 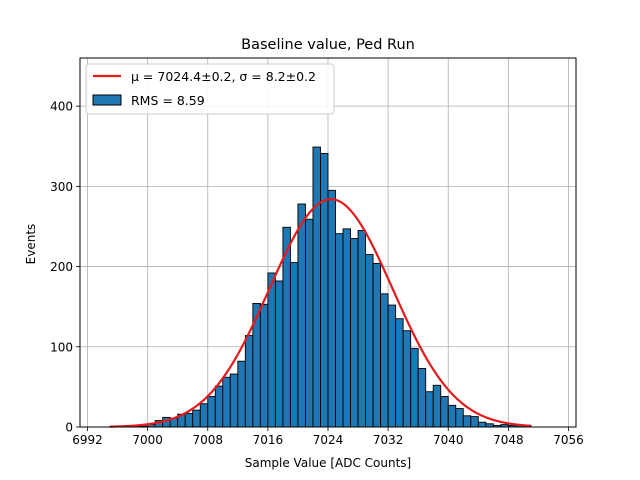 What do you see at coordinates (61, 267) in the screenshot?
I see `y-tick-label: 200` at bounding box center [61, 267].